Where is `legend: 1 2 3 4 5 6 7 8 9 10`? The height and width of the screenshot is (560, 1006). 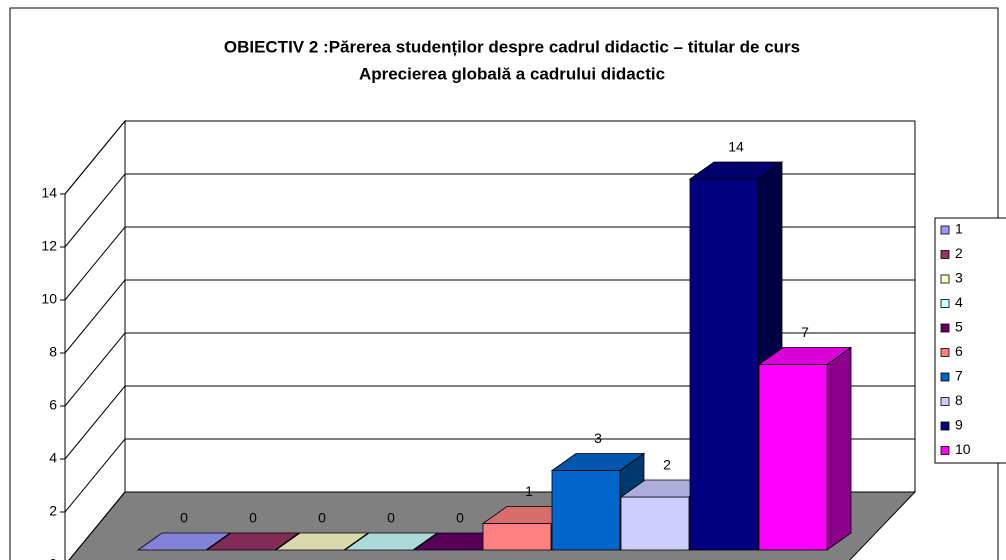
legend: 1 2 3 4 5 6 7 8 9 10 is located at coordinates (970, 340).